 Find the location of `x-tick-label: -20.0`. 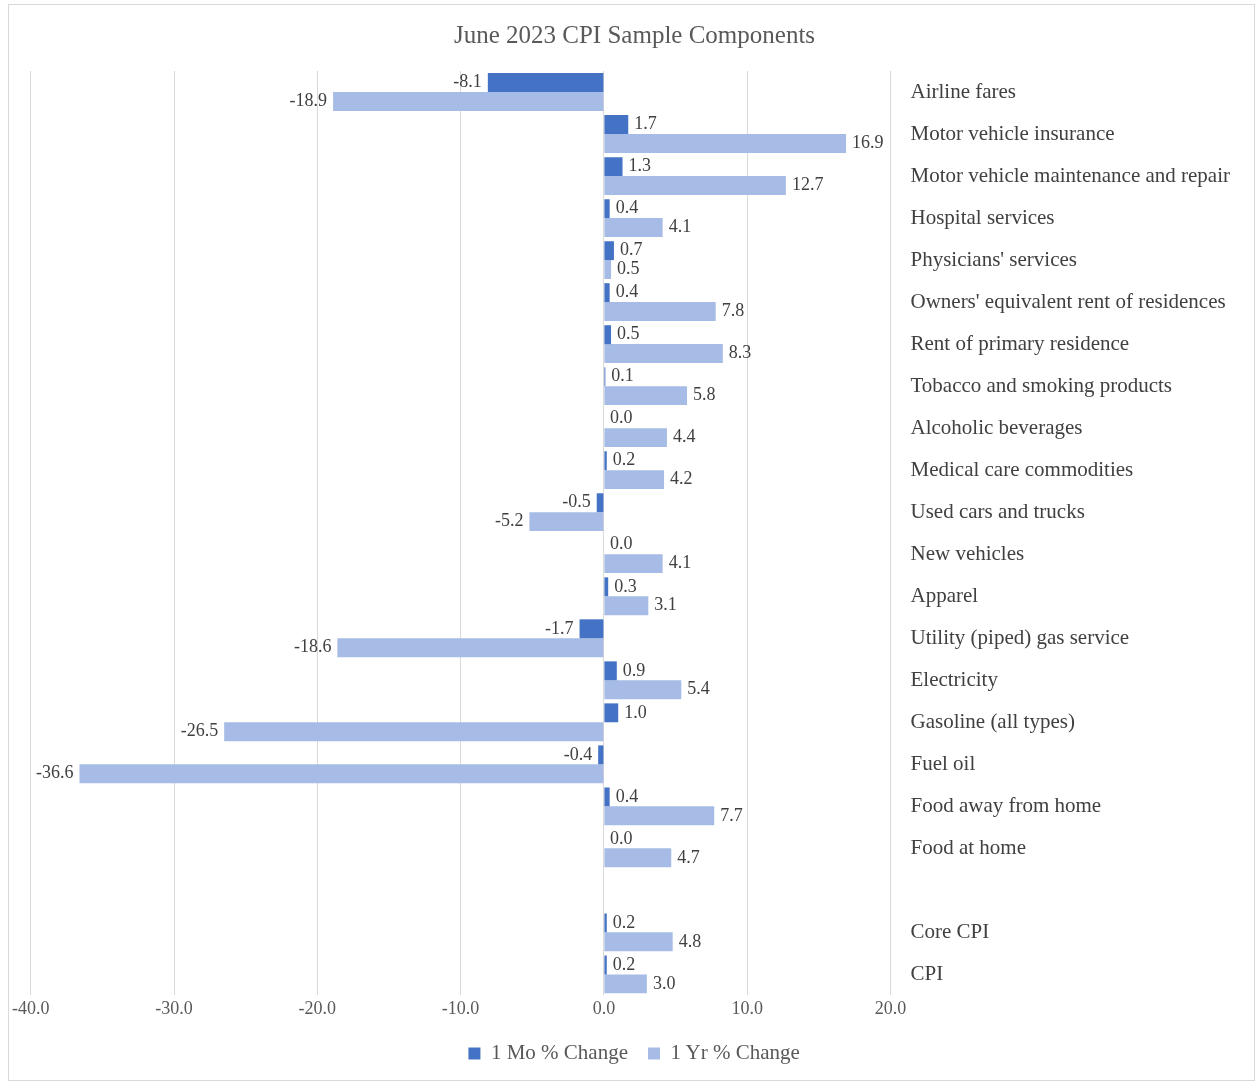

x-tick-label: -20.0 is located at coordinates (317, 1007).